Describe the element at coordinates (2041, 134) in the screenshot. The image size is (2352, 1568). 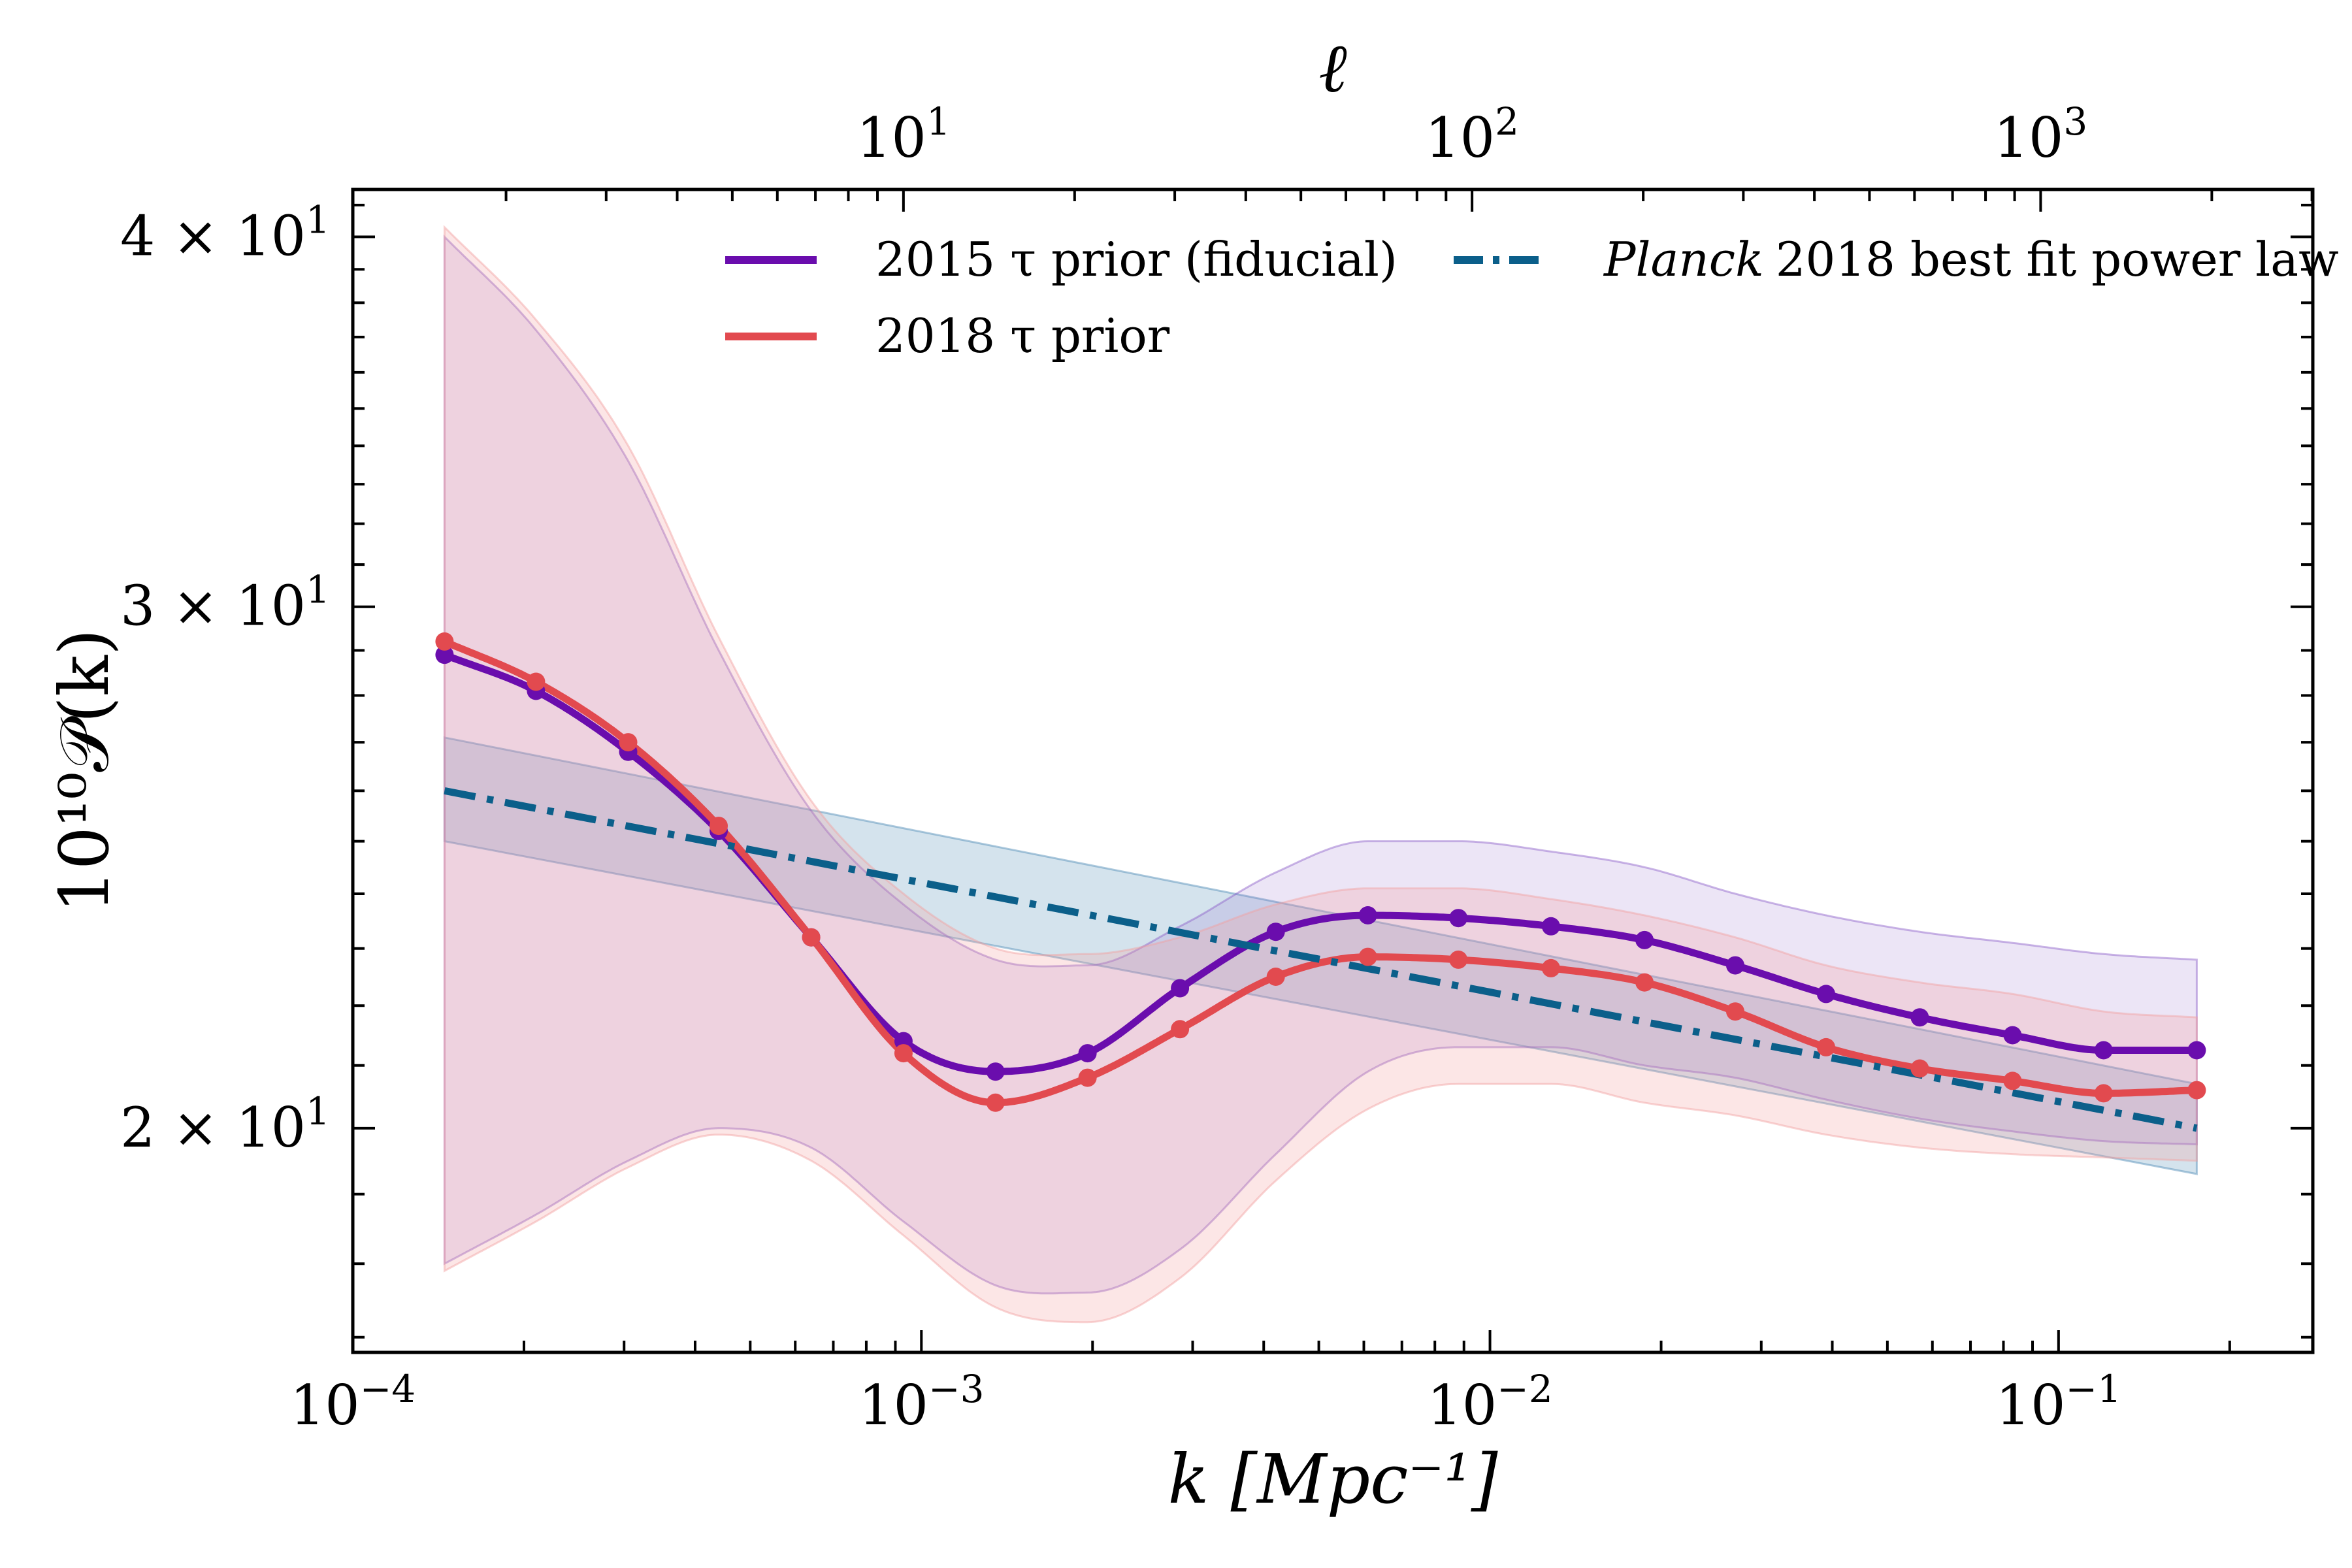
I see `top-tick-label: 103` at that location.